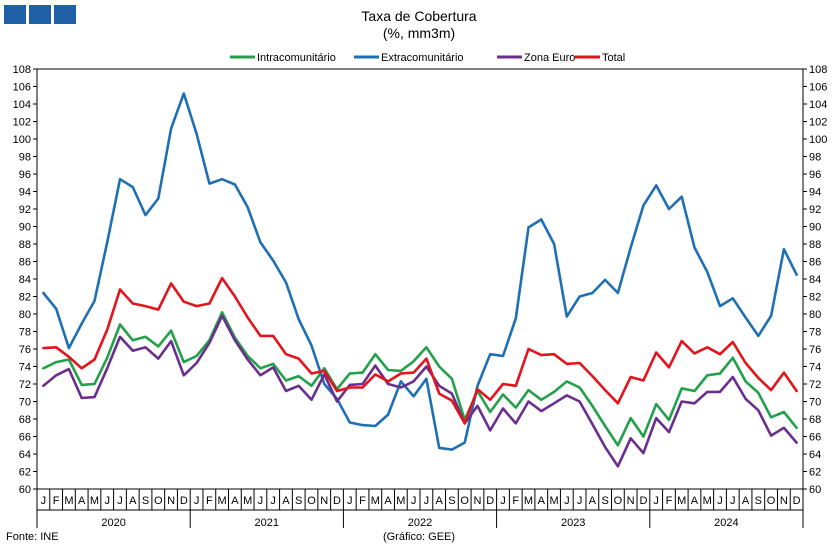 The width and height of the screenshot is (839, 551). Describe the element at coordinates (25, 245) in the screenshot. I see `y-tick-label-left: 88` at that location.